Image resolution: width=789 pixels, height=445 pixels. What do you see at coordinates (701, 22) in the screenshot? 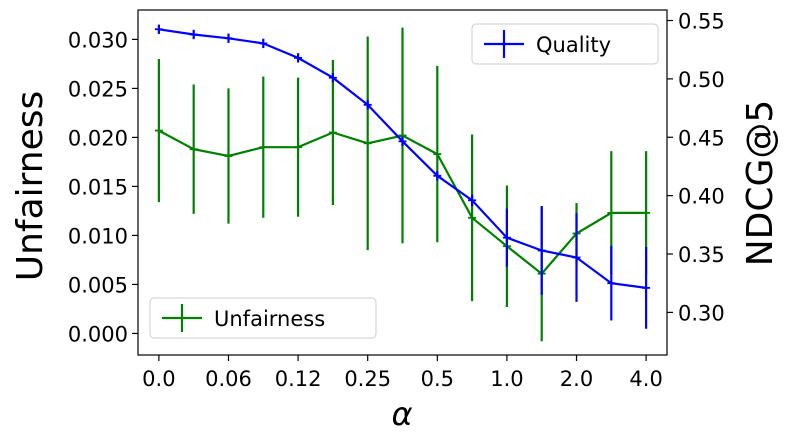
I see `y-right-tick-label: 0.55` at bounding box center [701, 22].